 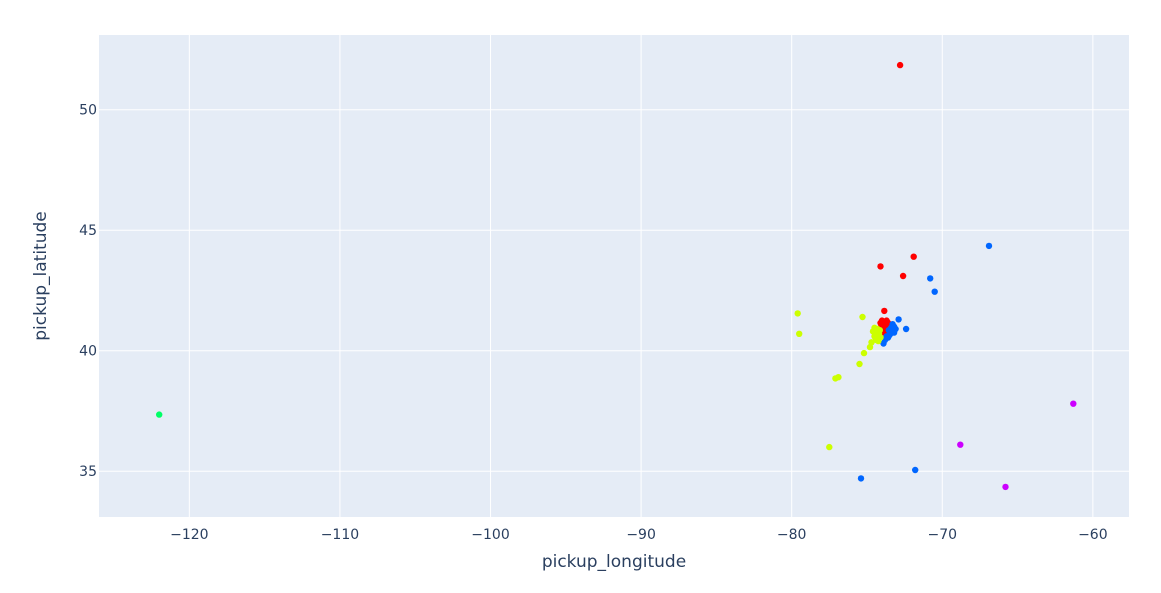 What do you see at coordinates (41, 275) in the screenshot?
I see `y-axis-title: pickup_latitude` at bounding box center [41, 275].